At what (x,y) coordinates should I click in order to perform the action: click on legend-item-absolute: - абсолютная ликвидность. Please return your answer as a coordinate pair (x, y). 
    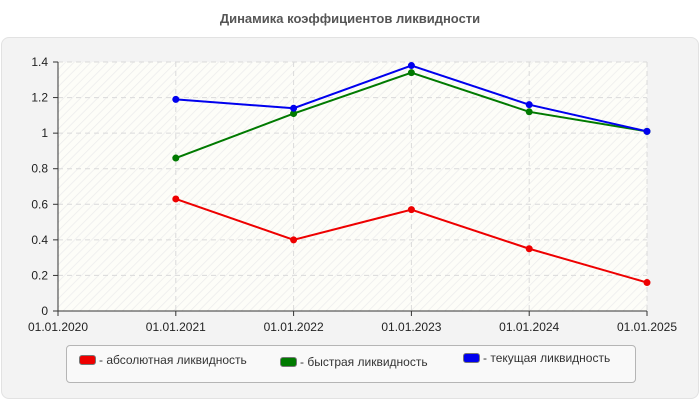
    Looking at the image, I should click on (163, 360).